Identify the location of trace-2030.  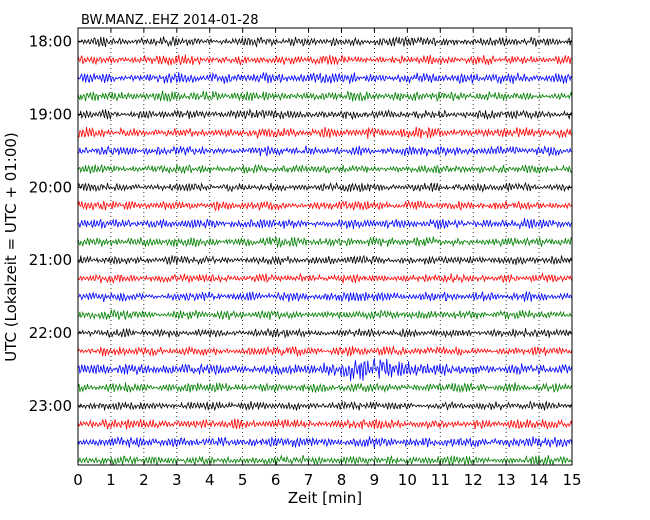
(325, 224).